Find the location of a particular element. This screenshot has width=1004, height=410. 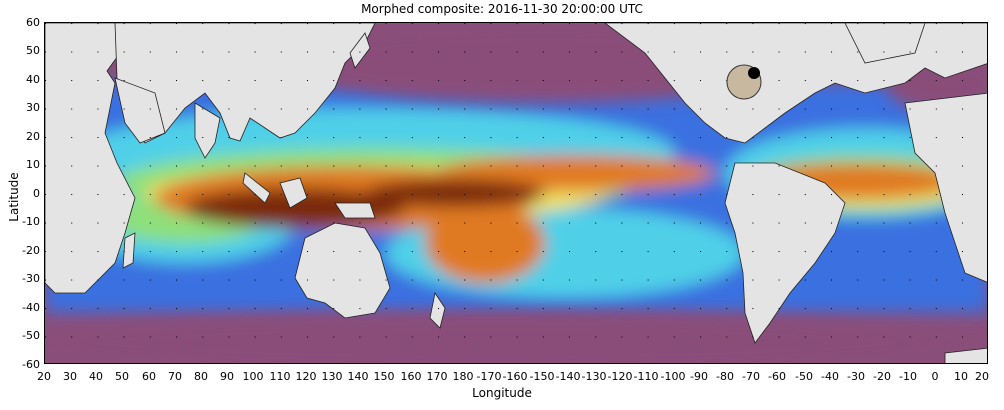

x-tick-label: 80 is located at coordinates (201, 376).